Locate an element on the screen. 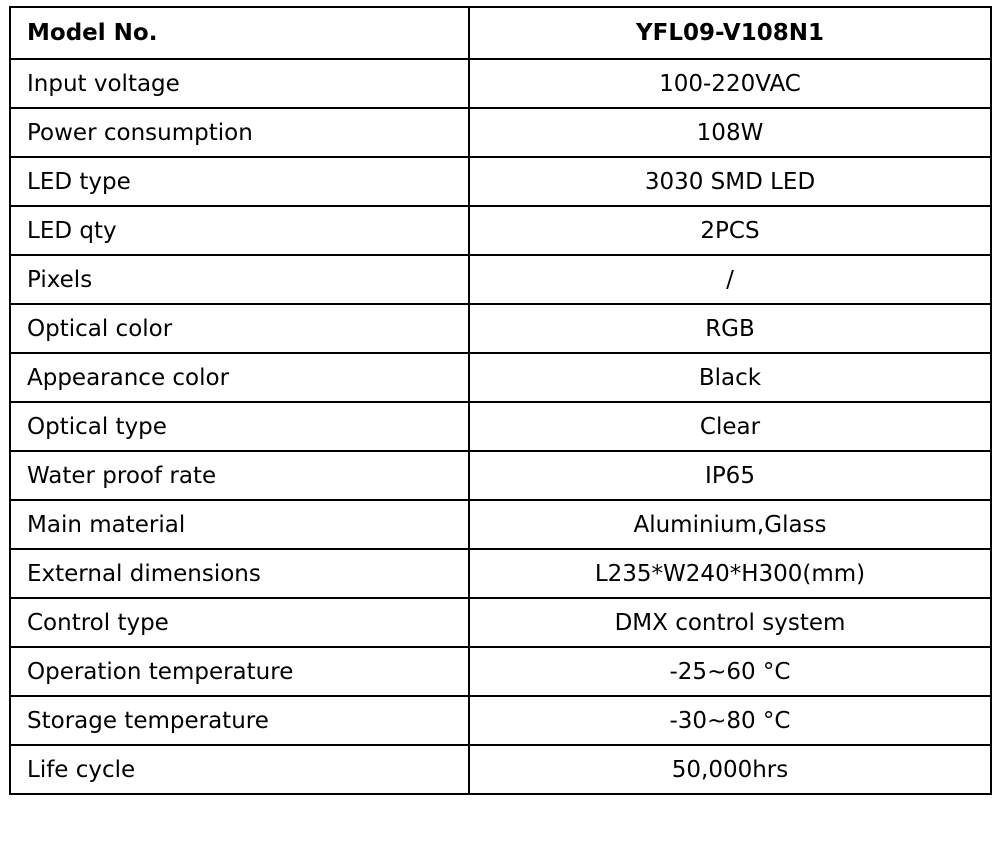 The width and height of the screenshot is (1000, 863). spec-value: 100-220VAC is located at coordinates (730, 83).